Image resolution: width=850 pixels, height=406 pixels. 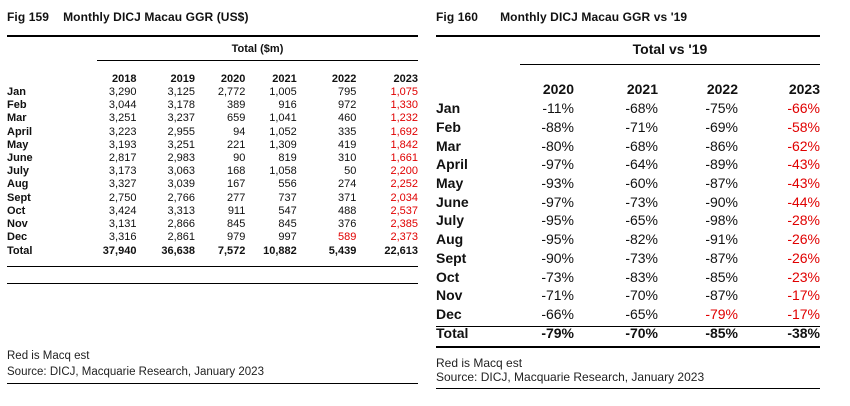 What do you see at coordinates (122, 237) in the screenshot?
I see `value-cell: 3,316` at bounding box center [122, 237].